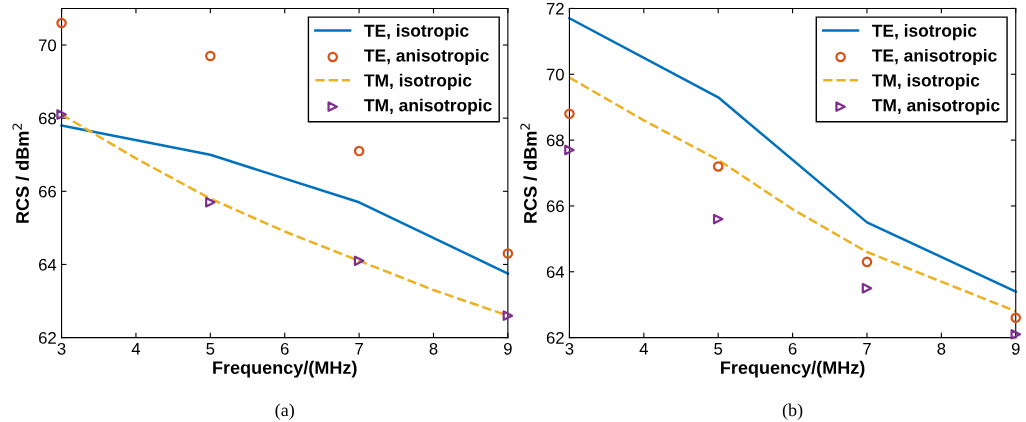  Describe the element at coordinates (792, 411) in the screenshot. I see `text: (b)` at that location.